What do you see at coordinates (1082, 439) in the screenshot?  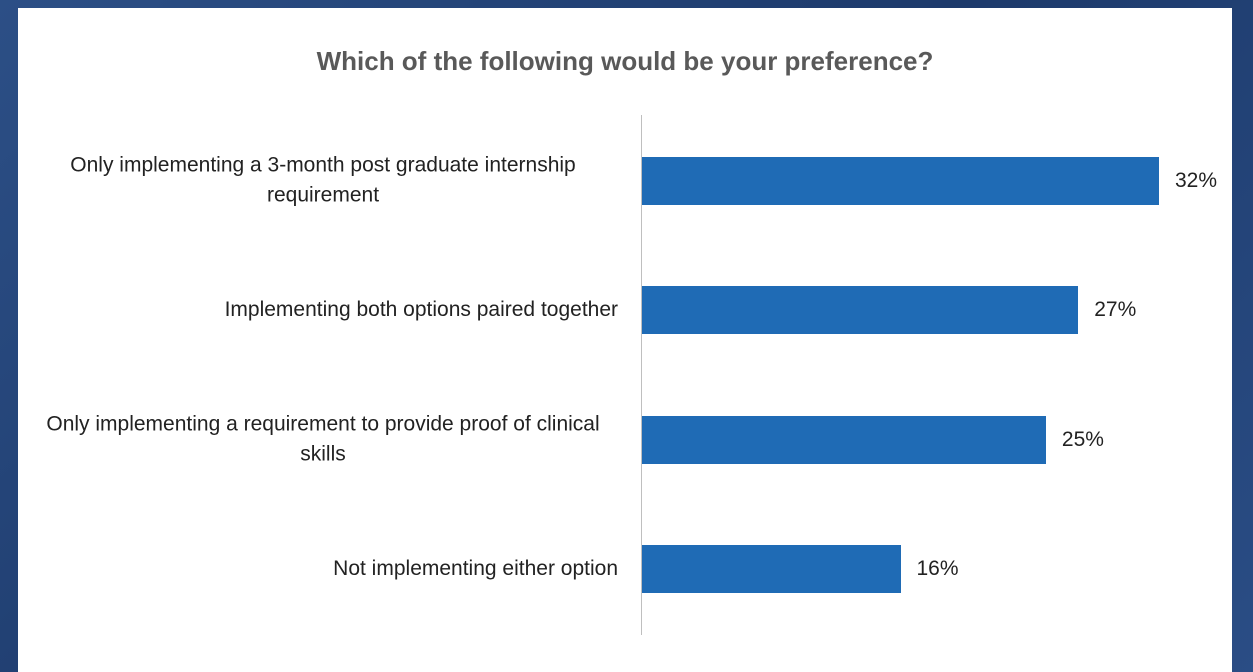 I see `data-label: 25%` at bounding box center [1082, 439].